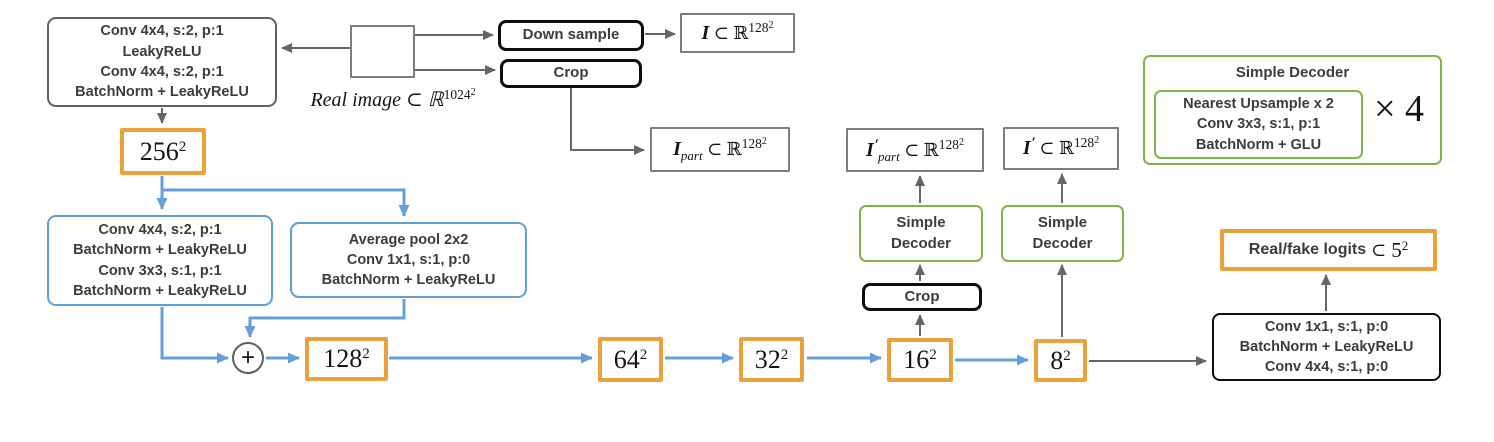 This screenshot has width=1494, height=442. Describe the element at coordinates (643, 354) in the screenshot. I see `feature-64-exp: 2` at that location.